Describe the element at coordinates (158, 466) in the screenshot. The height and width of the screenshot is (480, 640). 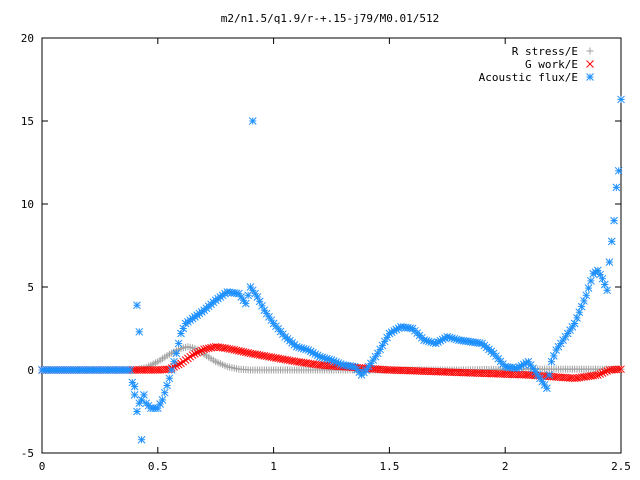
I see `x-tick-label: 0.5` at that location.